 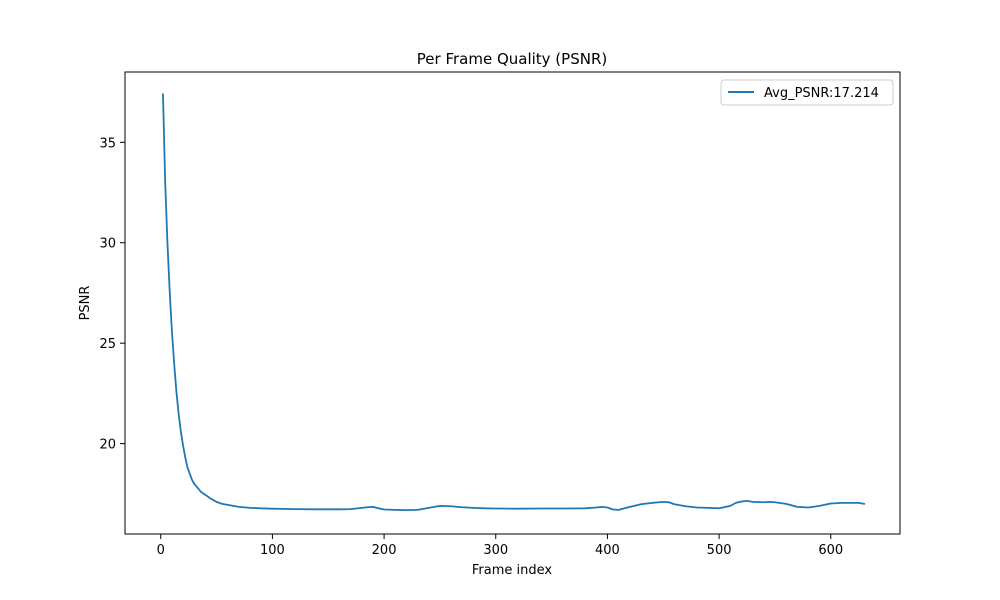 What do you see at coordinates (85, 303) in the screenshot?
I see `y-axis-label: PSNR` at bounding box center [85, 303].